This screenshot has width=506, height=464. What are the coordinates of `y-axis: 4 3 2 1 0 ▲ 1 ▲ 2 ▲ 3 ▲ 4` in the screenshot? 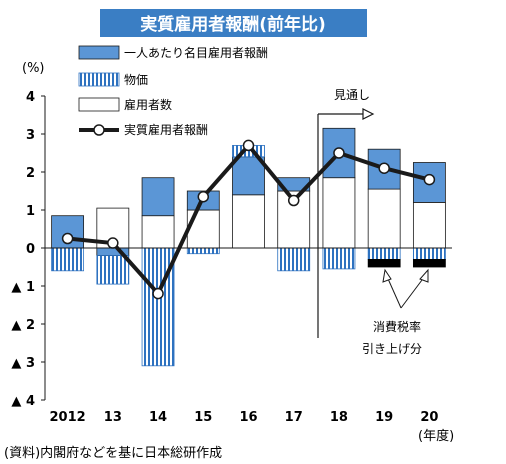 It's located at (28, 249).